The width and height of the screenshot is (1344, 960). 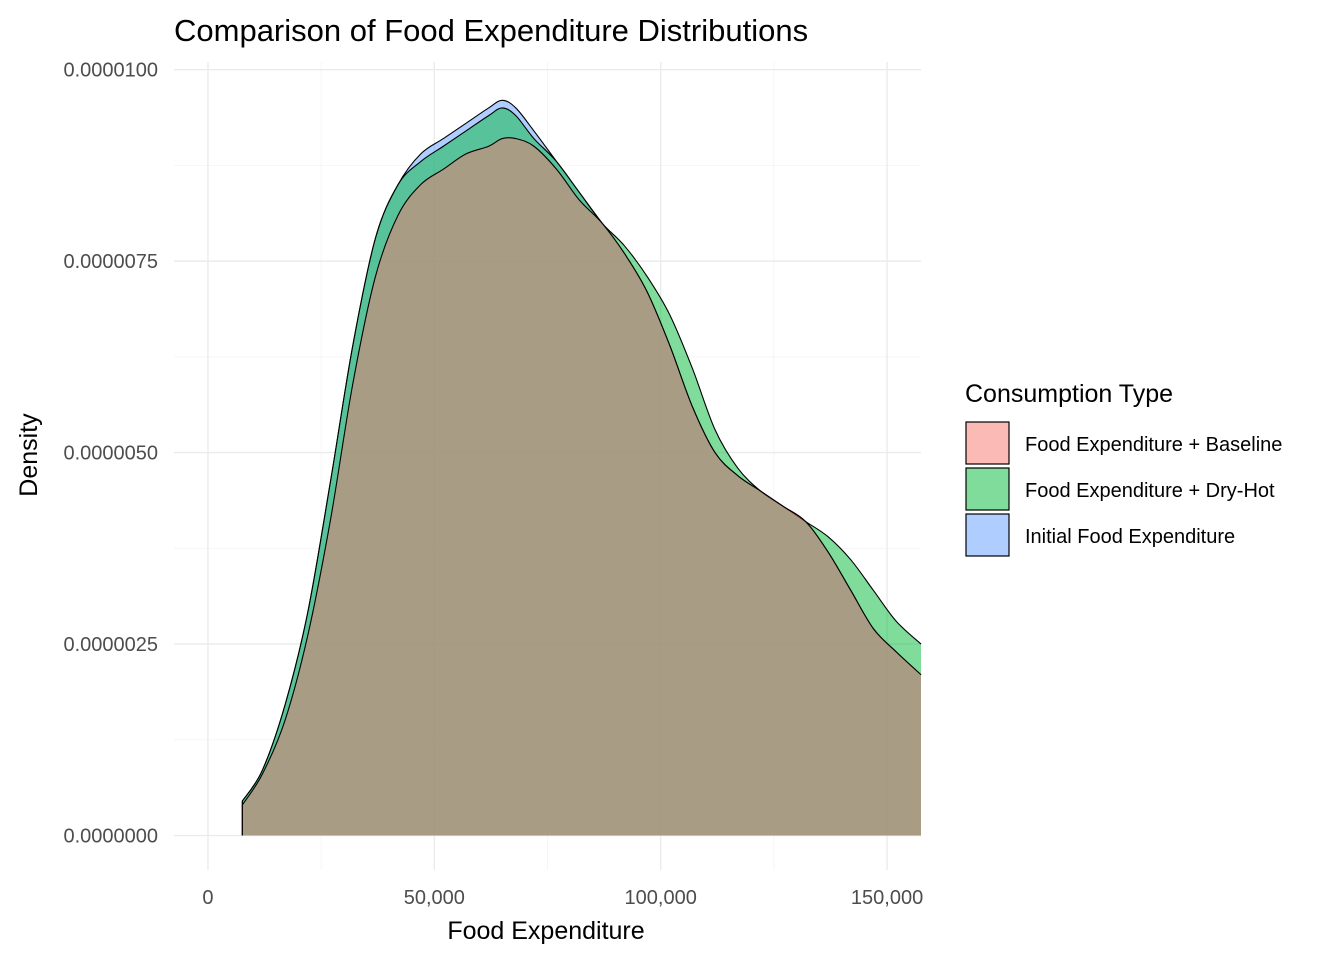 I want to click on x-tick-labels: 0 50,000 100,000 150,000, so click(x=562, y=898).